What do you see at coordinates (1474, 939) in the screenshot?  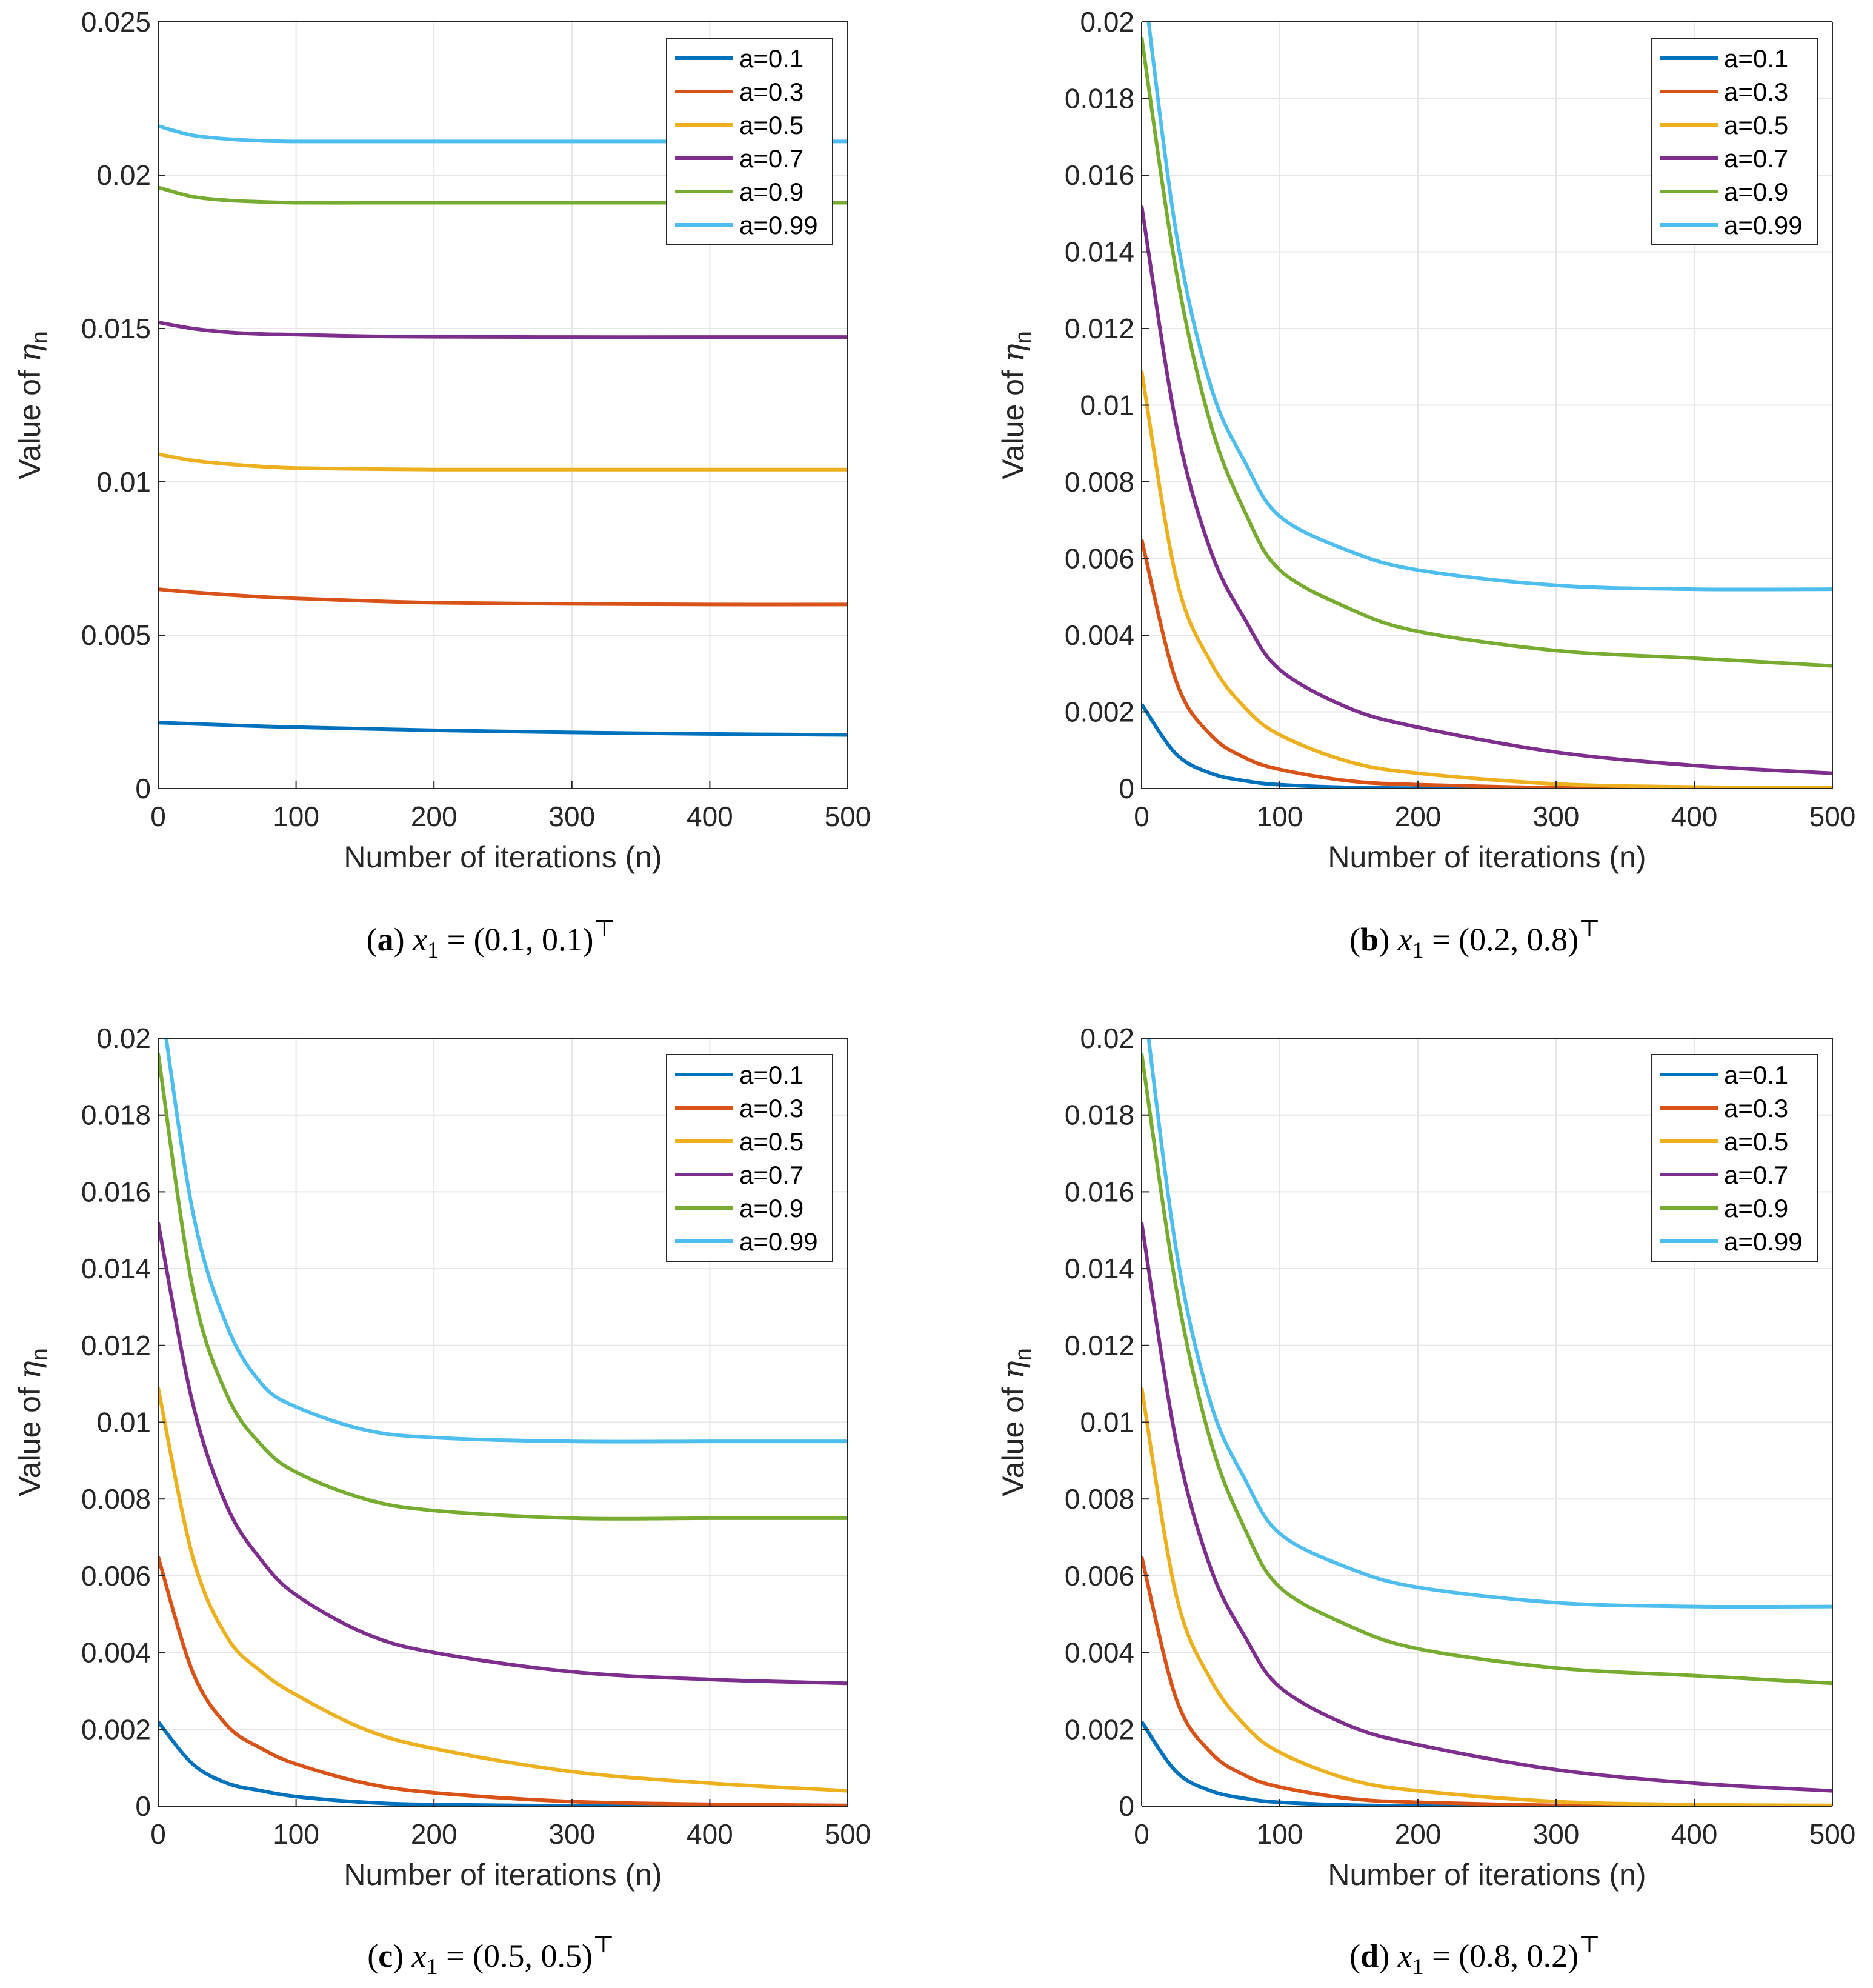 I see `subfigure-caption: (b) x1 = (0.2, 0.8)⊤` at bounding box center [1474, 939].